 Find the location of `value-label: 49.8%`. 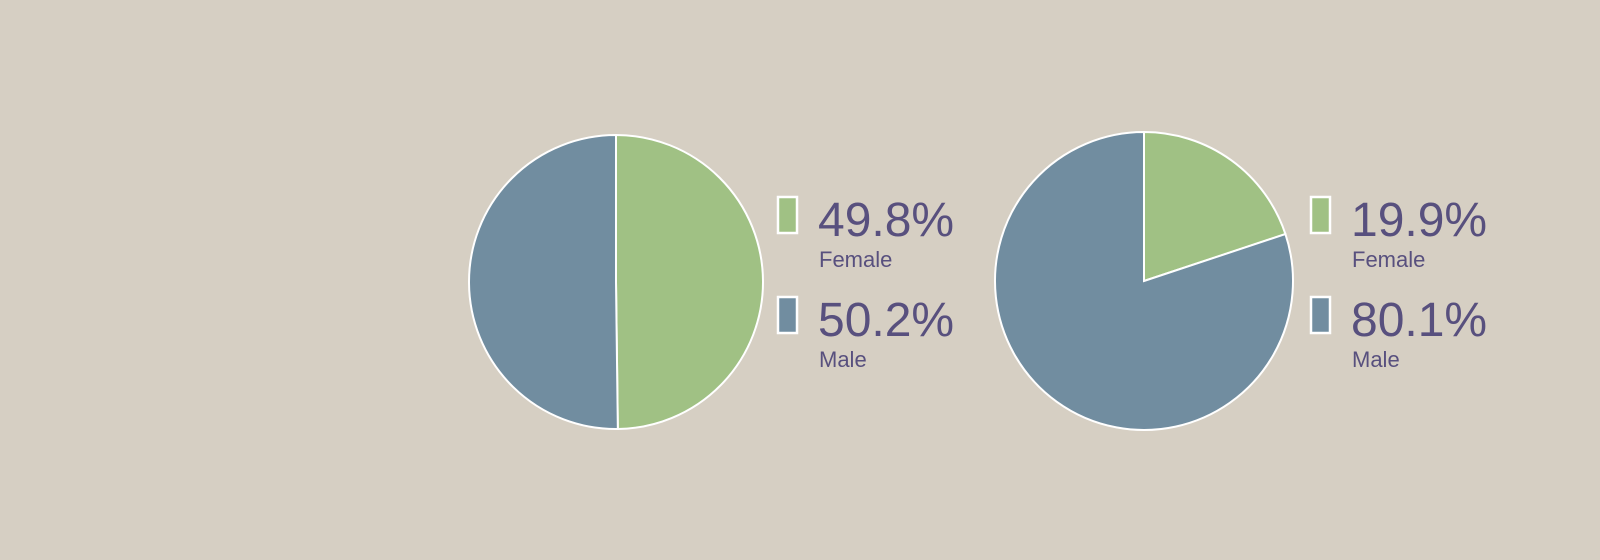

value-label: 49.8% is located at coordinates (886, 220).